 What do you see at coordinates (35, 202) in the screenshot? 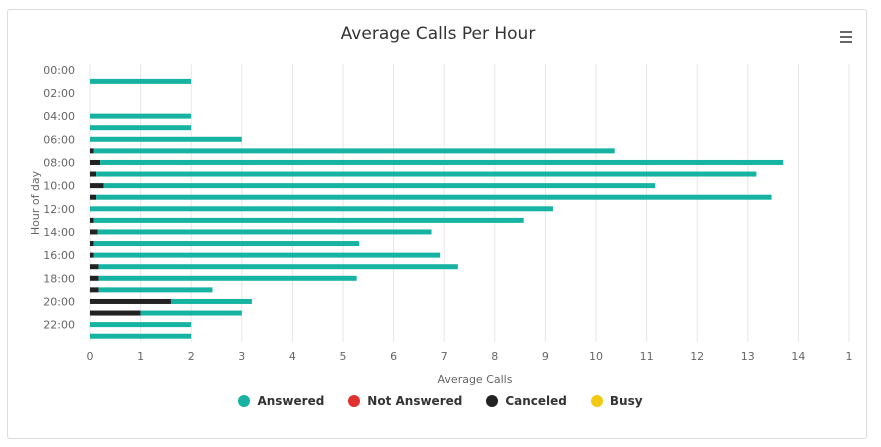
I see `y-axis-label: Hour of day` at bounding box center [35, 202].